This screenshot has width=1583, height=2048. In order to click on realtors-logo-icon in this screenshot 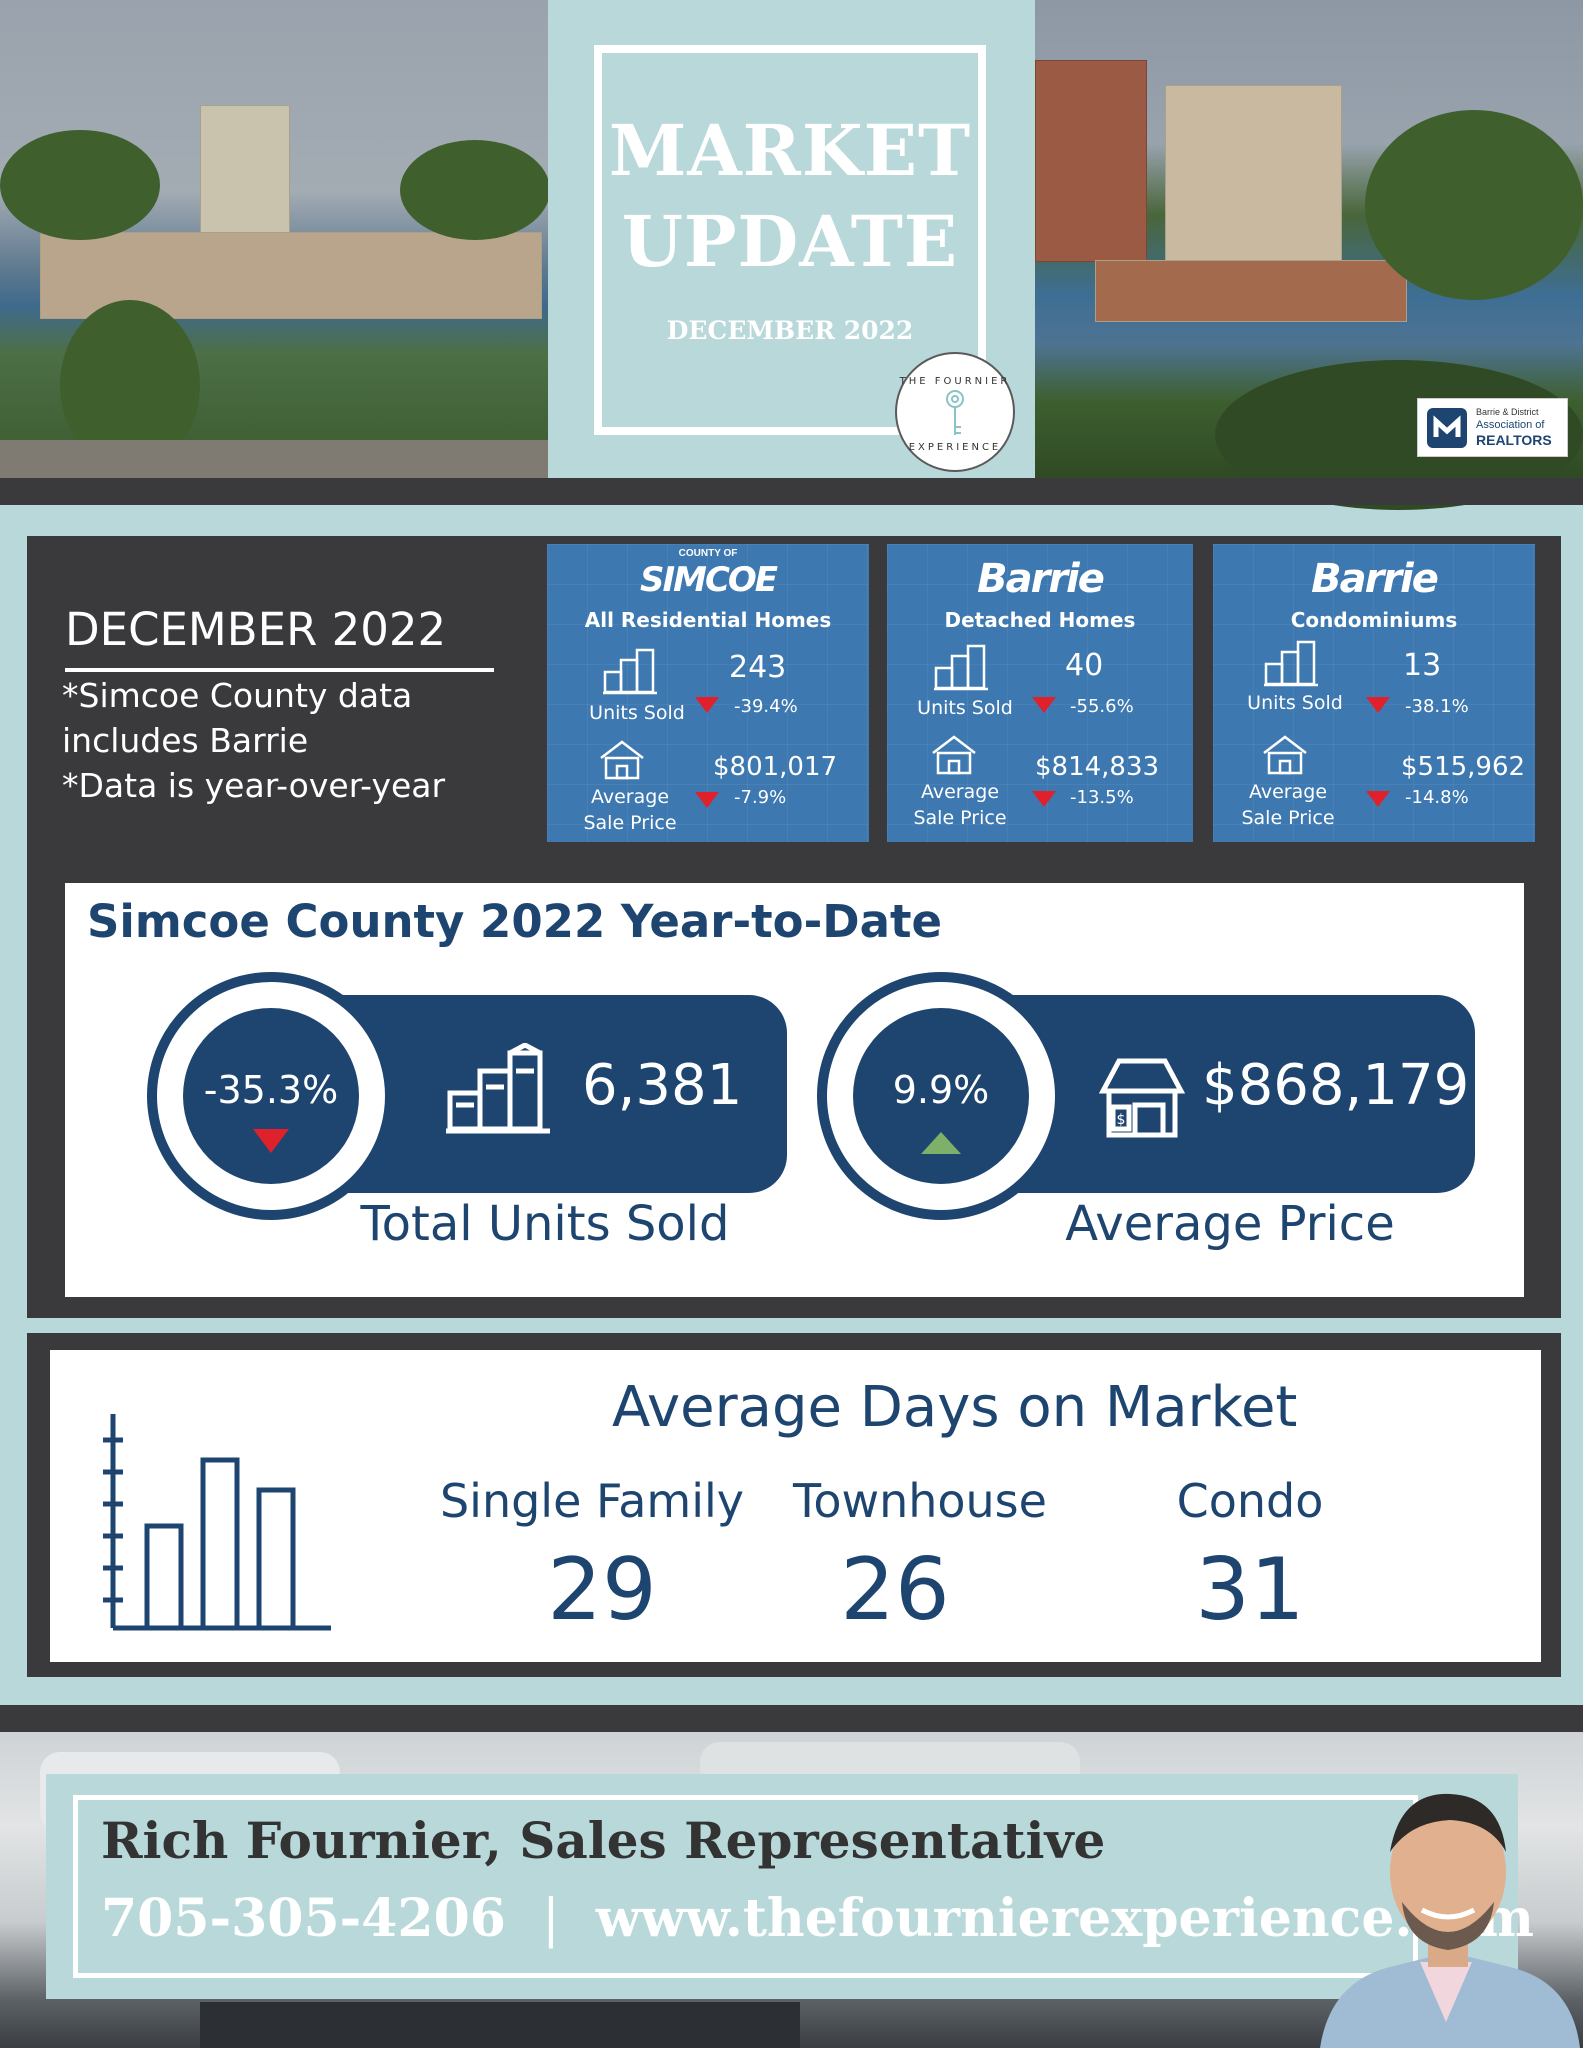, I will do `click(1447, 428)`.